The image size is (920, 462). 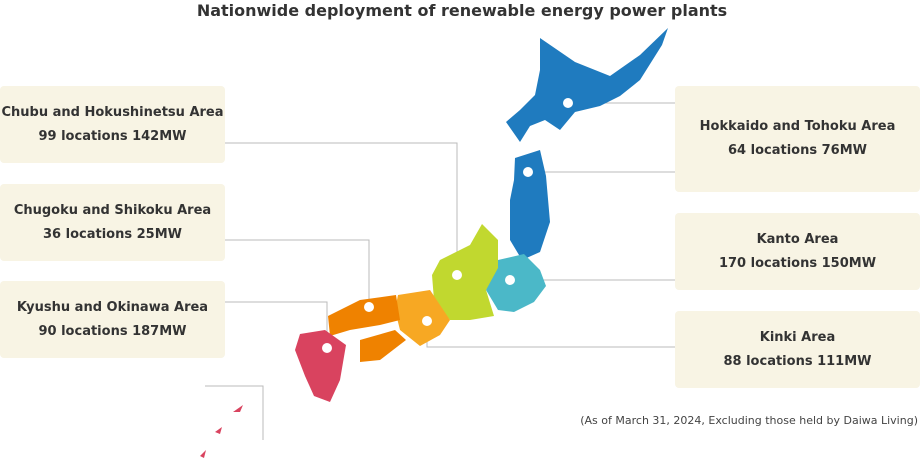 What do you see at coordinates (797, 361) in the screenshot?
I see `area-detail: 88 locations 111MW` at bounding box center [797, 361].